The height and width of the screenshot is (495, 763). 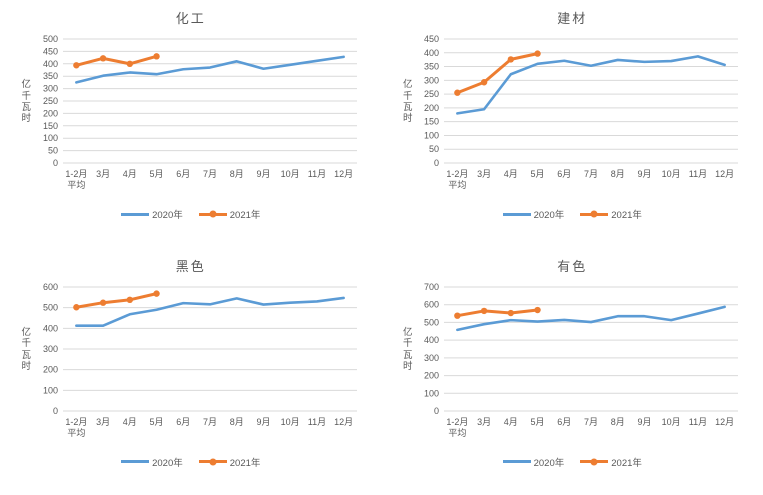 What do you see at coordinates (190, 18) in the screenshot?
I see `chart-title: 化工` at bounding box center [190, 18].